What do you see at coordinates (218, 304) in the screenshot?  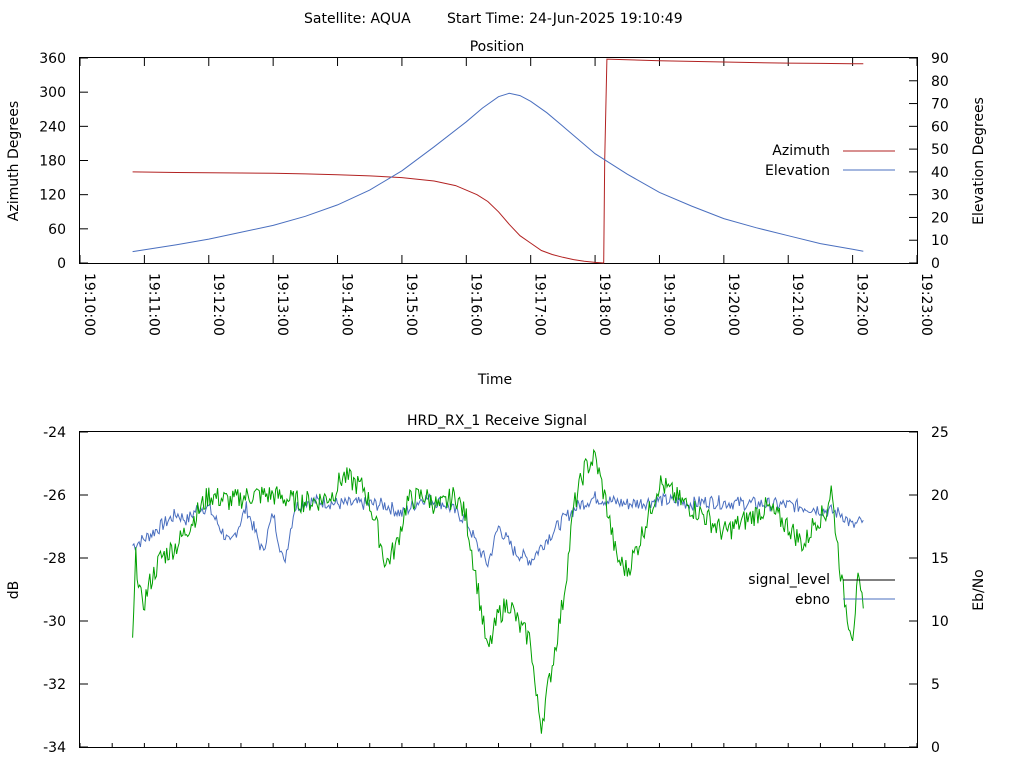 I see `time-tick-label: 19:12:00` at bounding box center [218, 304].